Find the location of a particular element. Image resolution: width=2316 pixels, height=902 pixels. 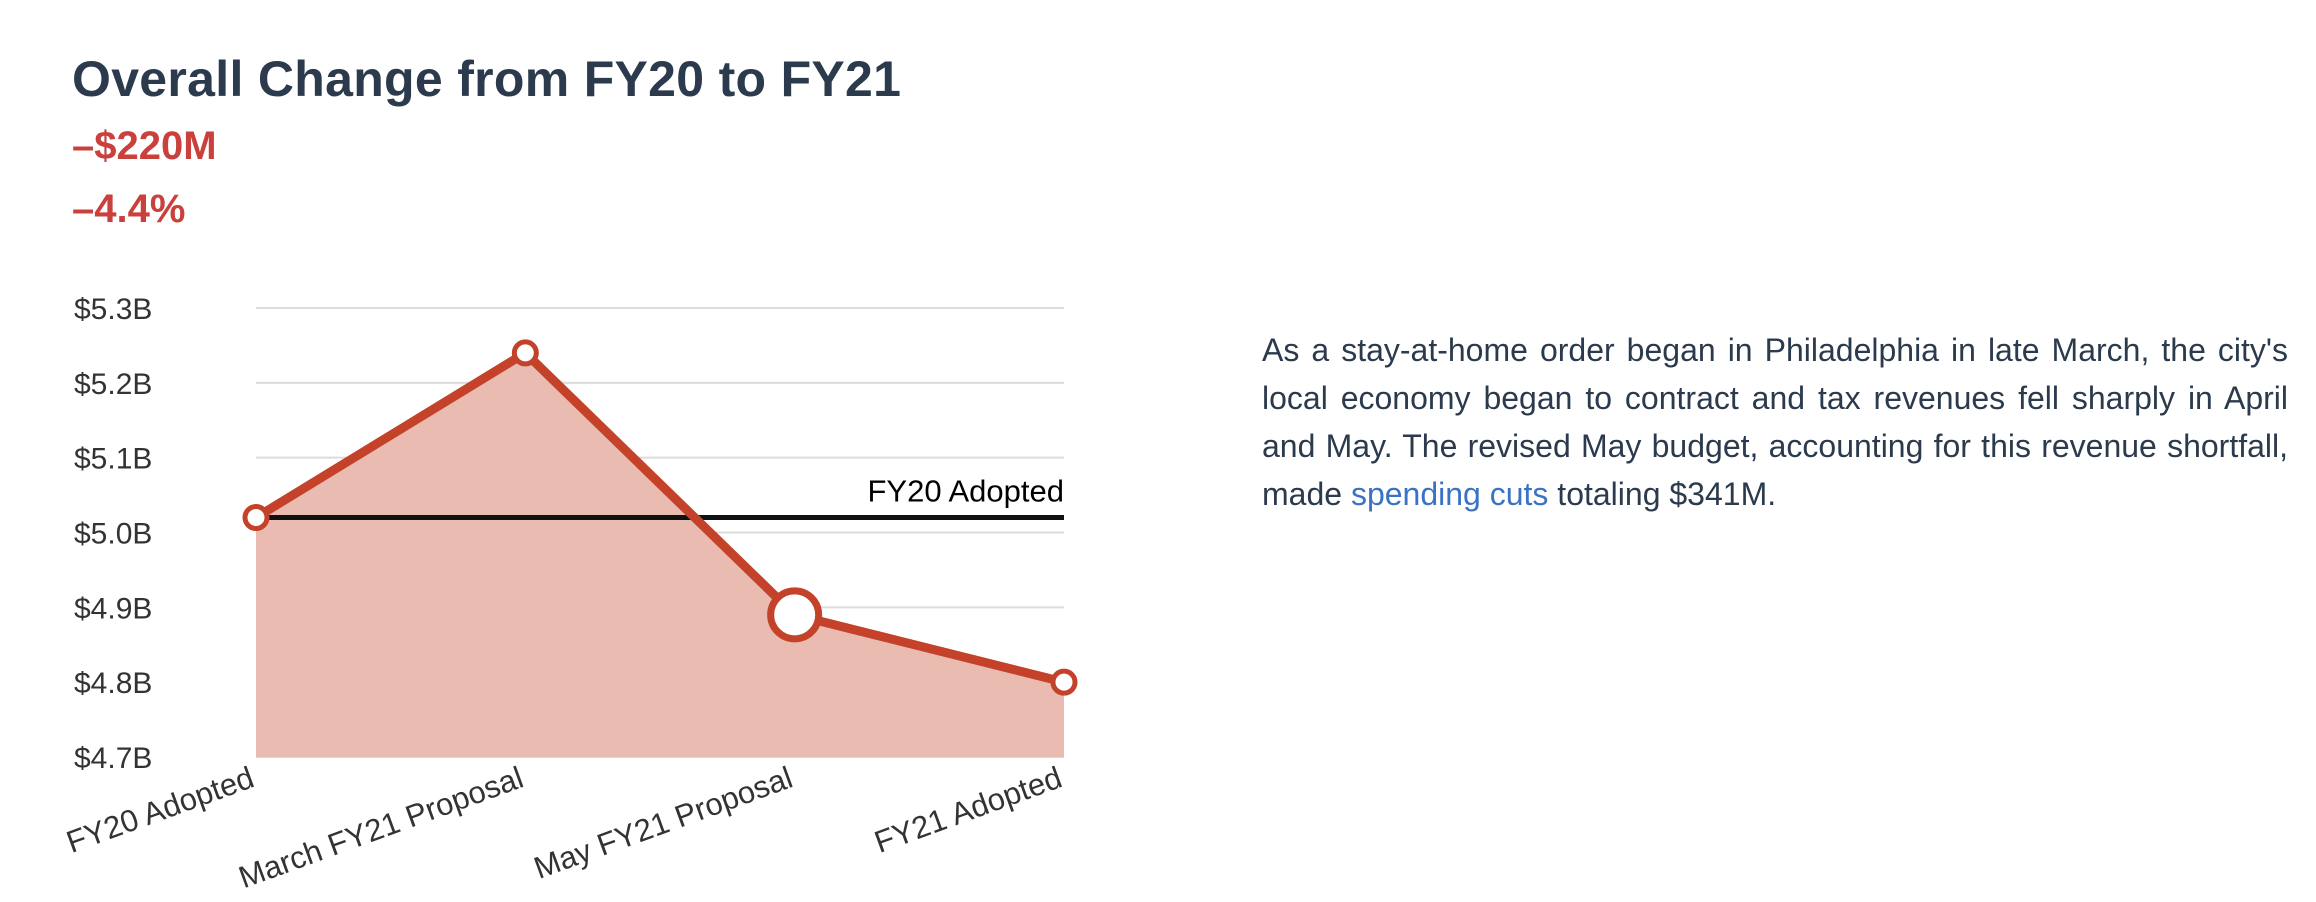

chart-title: Overall Change from FY20 to FY21 is located at coordinates (487, 79).